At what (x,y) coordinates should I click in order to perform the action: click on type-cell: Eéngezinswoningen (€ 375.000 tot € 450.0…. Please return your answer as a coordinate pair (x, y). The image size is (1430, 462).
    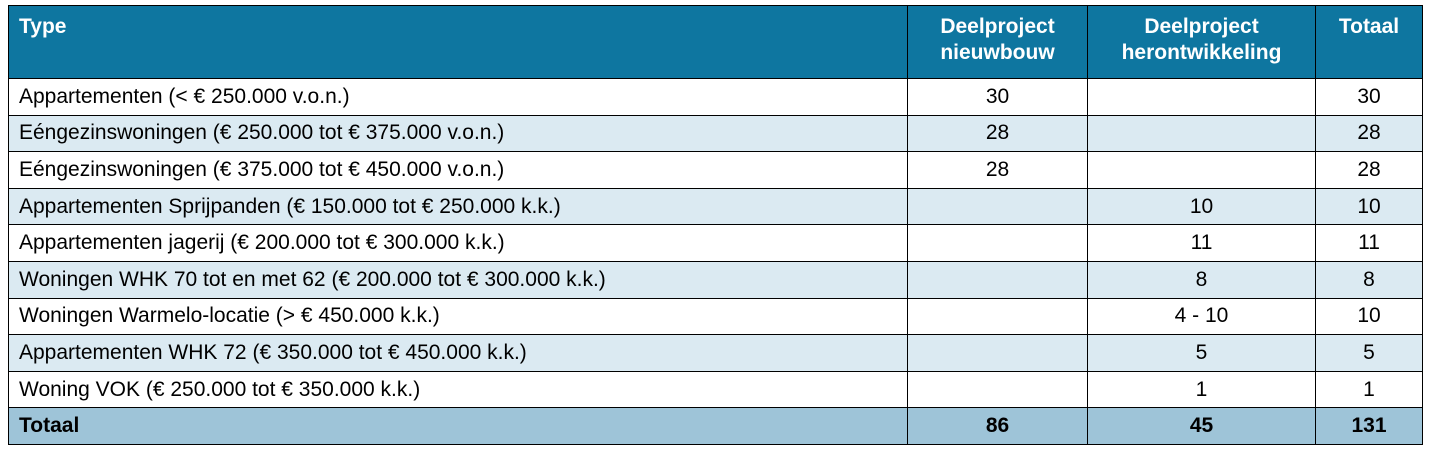
    Looking at the image, I should click on (458, 170).